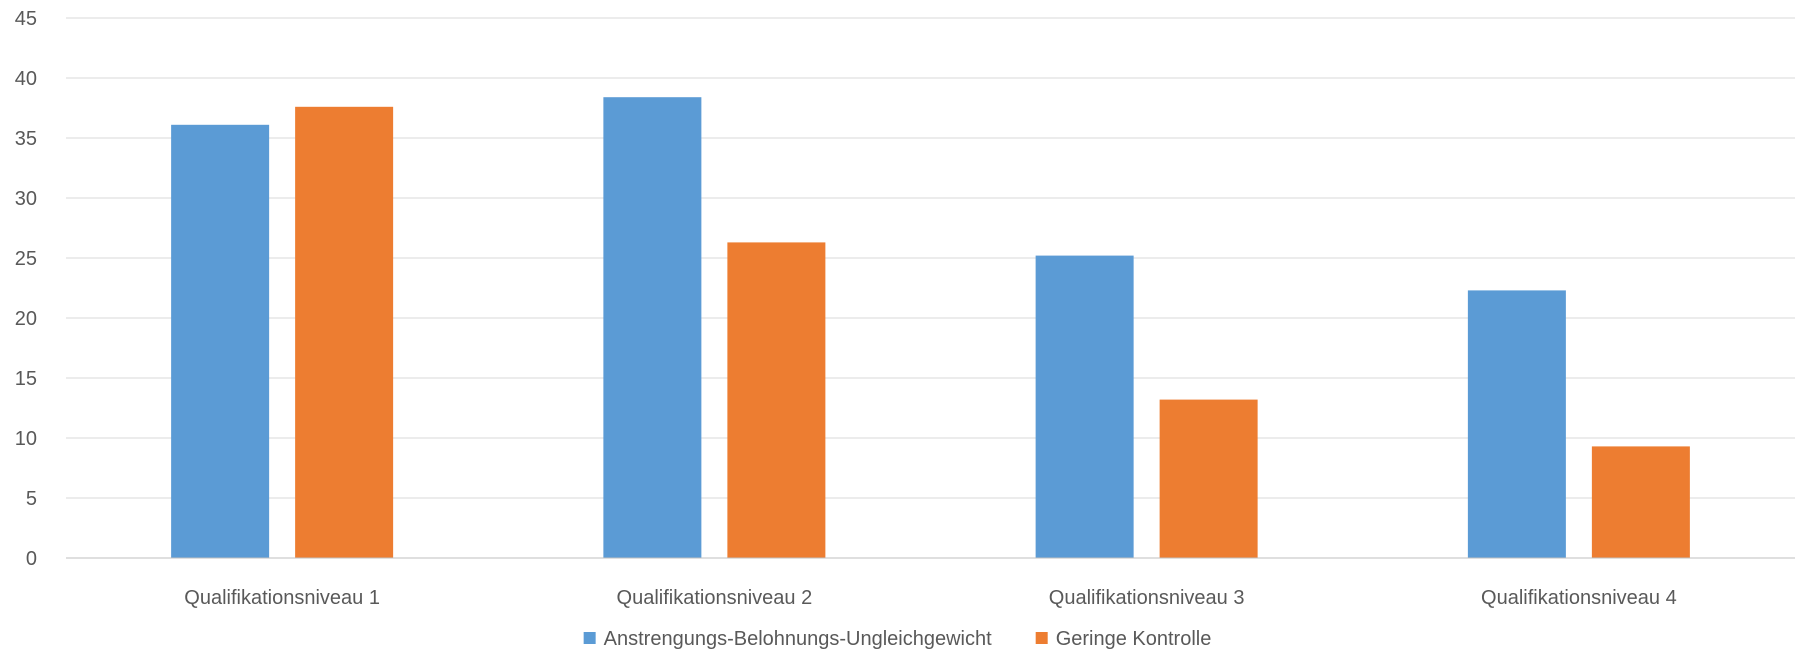 This screenshot has width=1795, height=657. What do you see at coordinates (26, 259) in the screenshot?
I see `y-tick-label: 25` at bounding box center [26, 259].